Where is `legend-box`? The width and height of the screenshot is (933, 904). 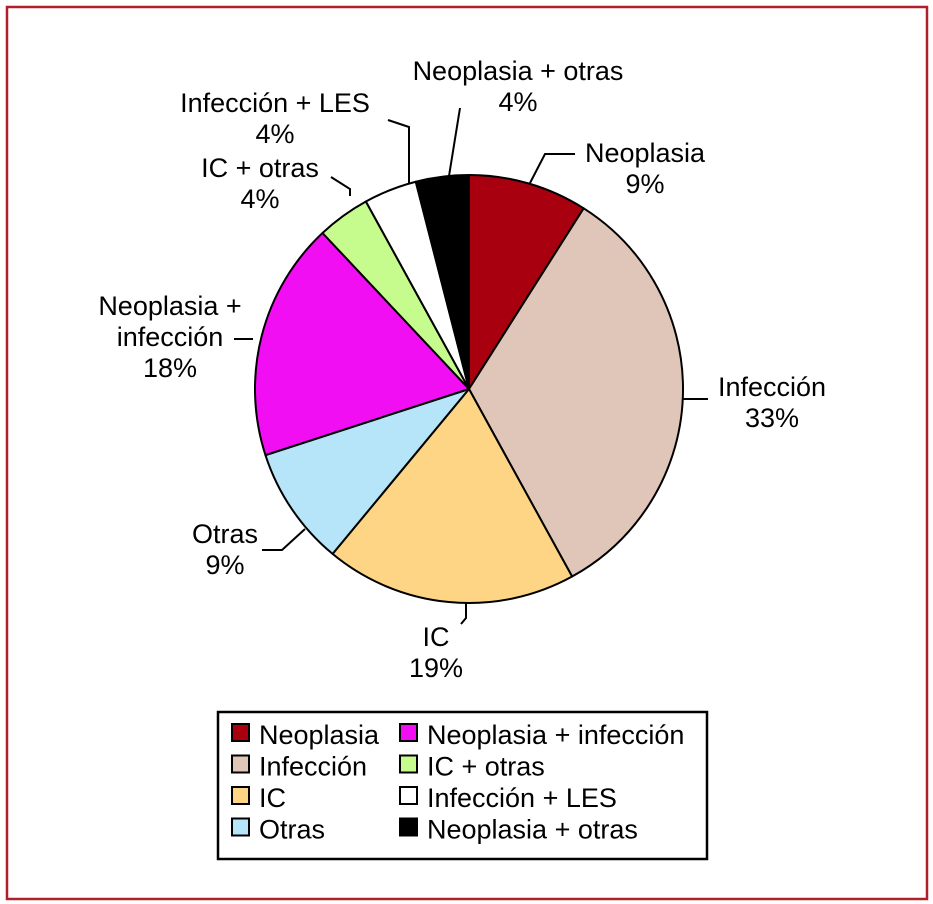
legend-box is located at coordinates (462, 785).